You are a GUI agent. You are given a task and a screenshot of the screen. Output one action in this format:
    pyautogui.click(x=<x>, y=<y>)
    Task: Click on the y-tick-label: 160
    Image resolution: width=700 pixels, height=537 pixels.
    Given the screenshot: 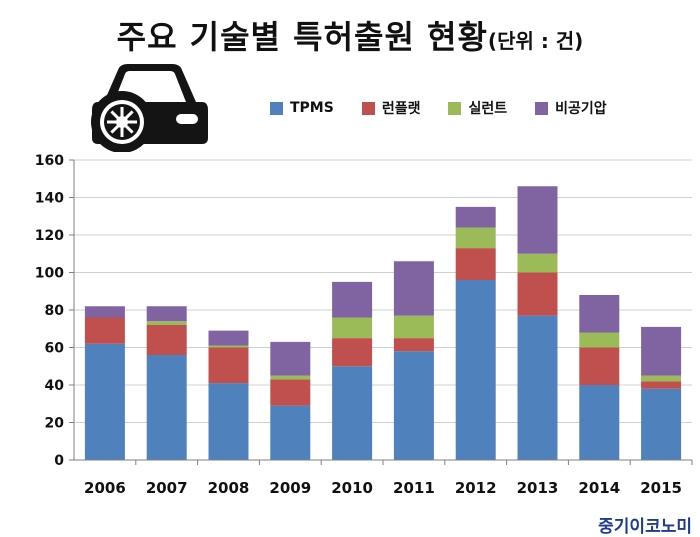 What is the action you would take?
    pyautogui.click(x=49, y=161)
    